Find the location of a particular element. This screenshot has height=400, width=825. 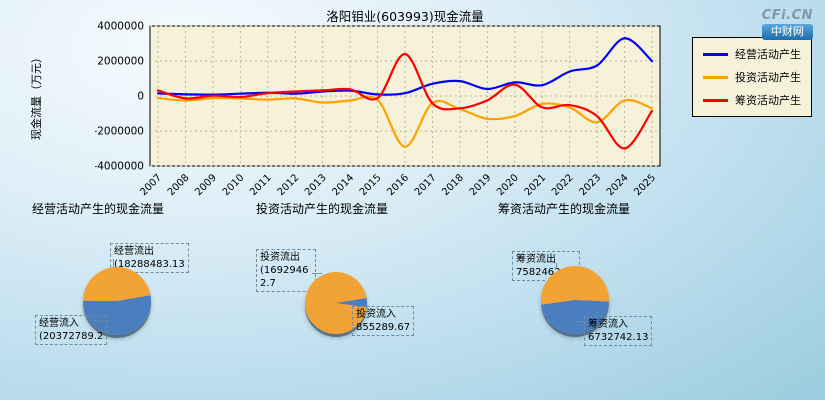

legend-item-investing: 投资活动产生 is located at coordinates (752, 77).